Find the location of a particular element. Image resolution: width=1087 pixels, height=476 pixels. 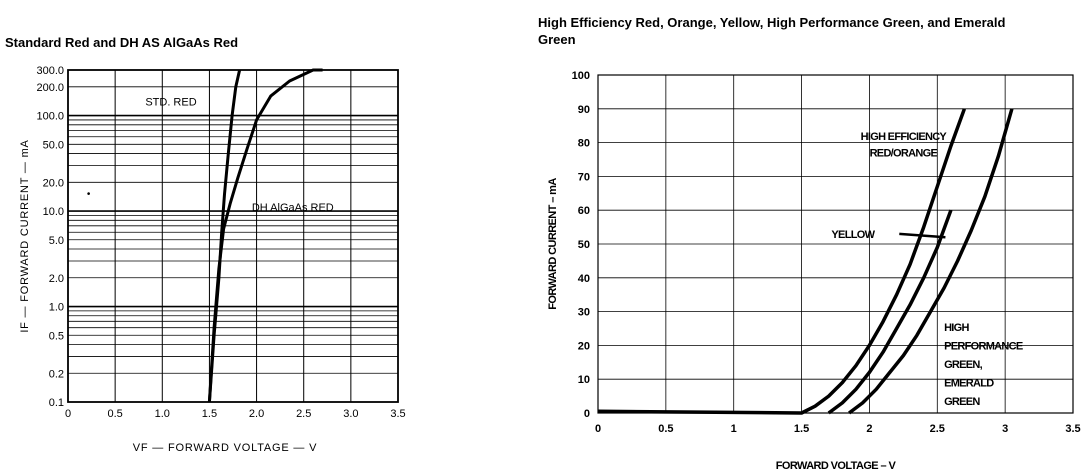

chart2-annotation: EMERALD is located at coordinates (969, 384).